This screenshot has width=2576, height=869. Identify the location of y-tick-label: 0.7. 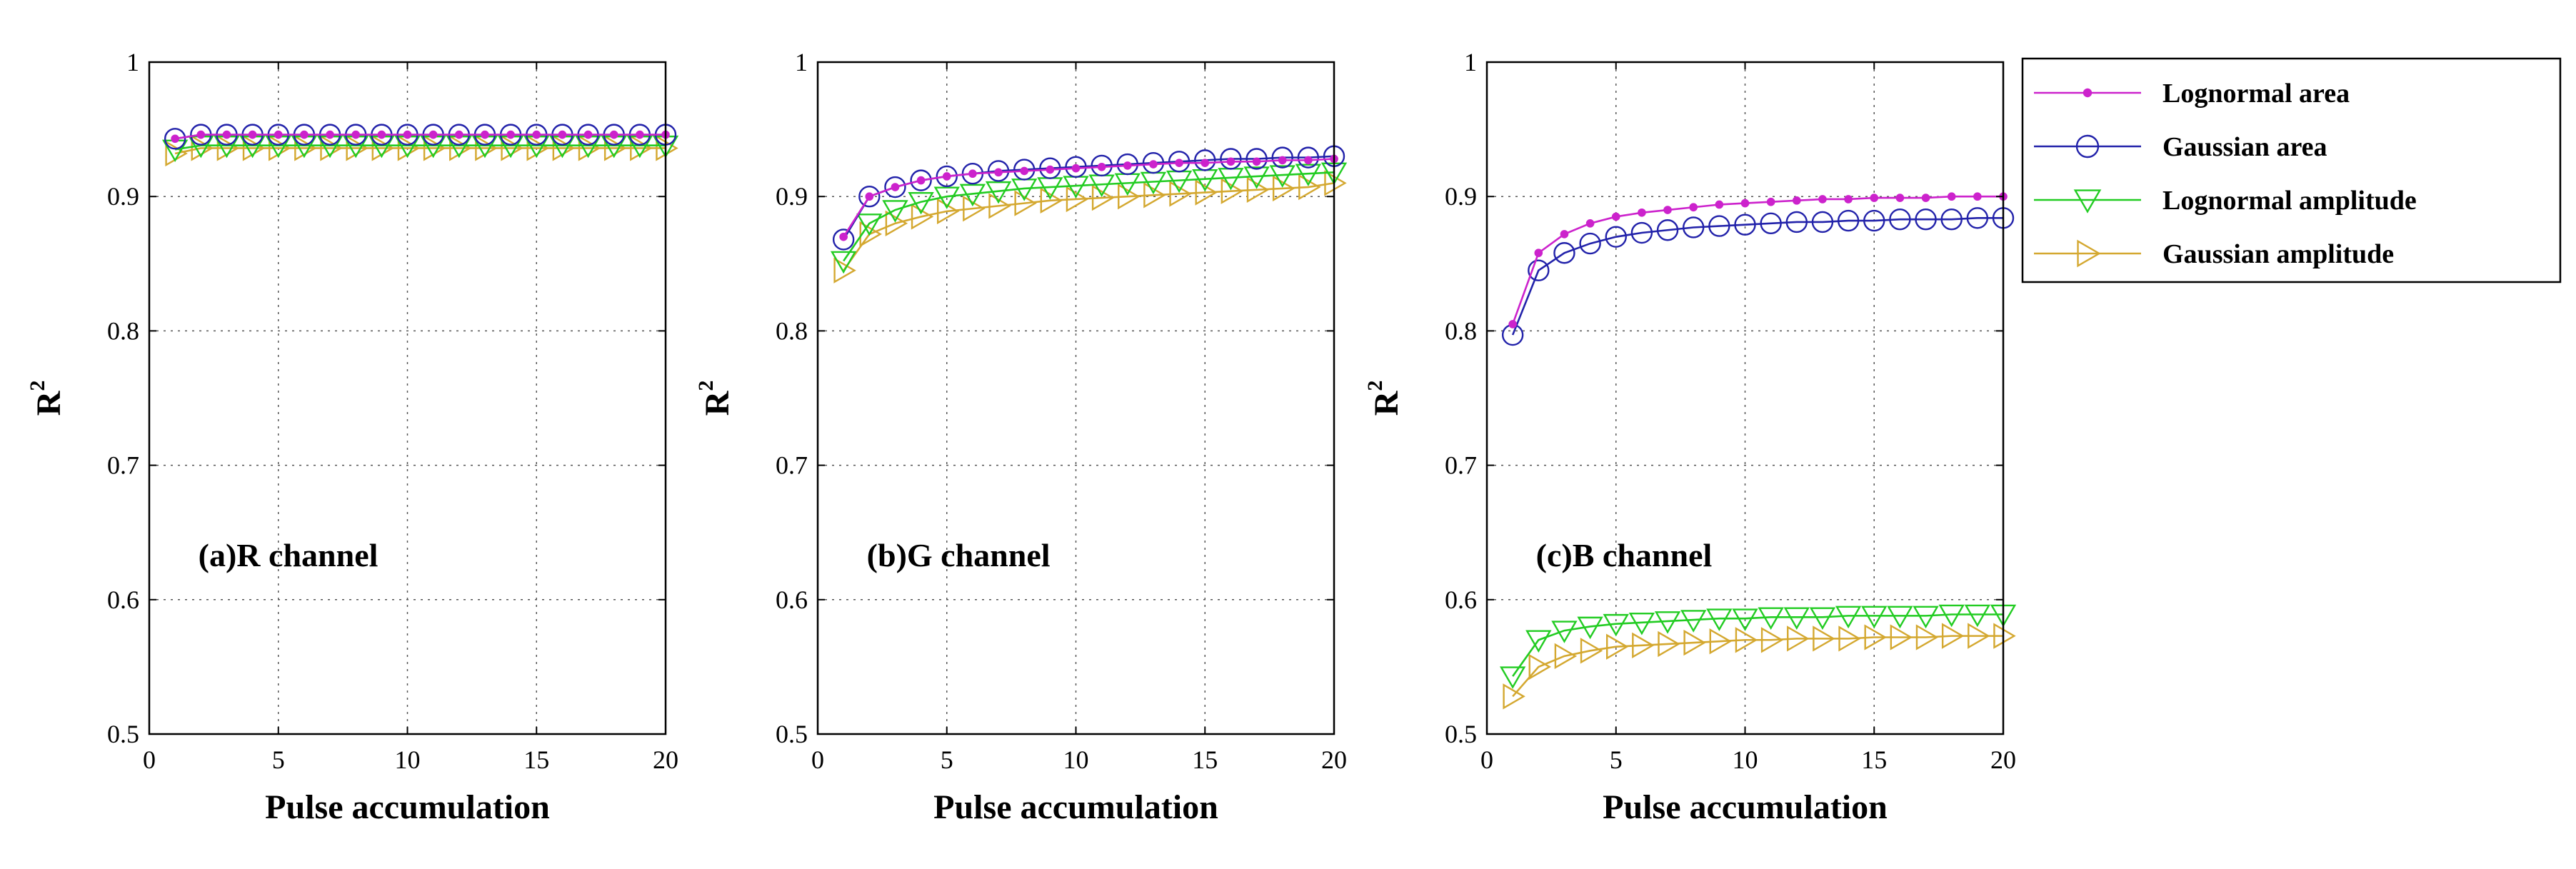
(792, 465).